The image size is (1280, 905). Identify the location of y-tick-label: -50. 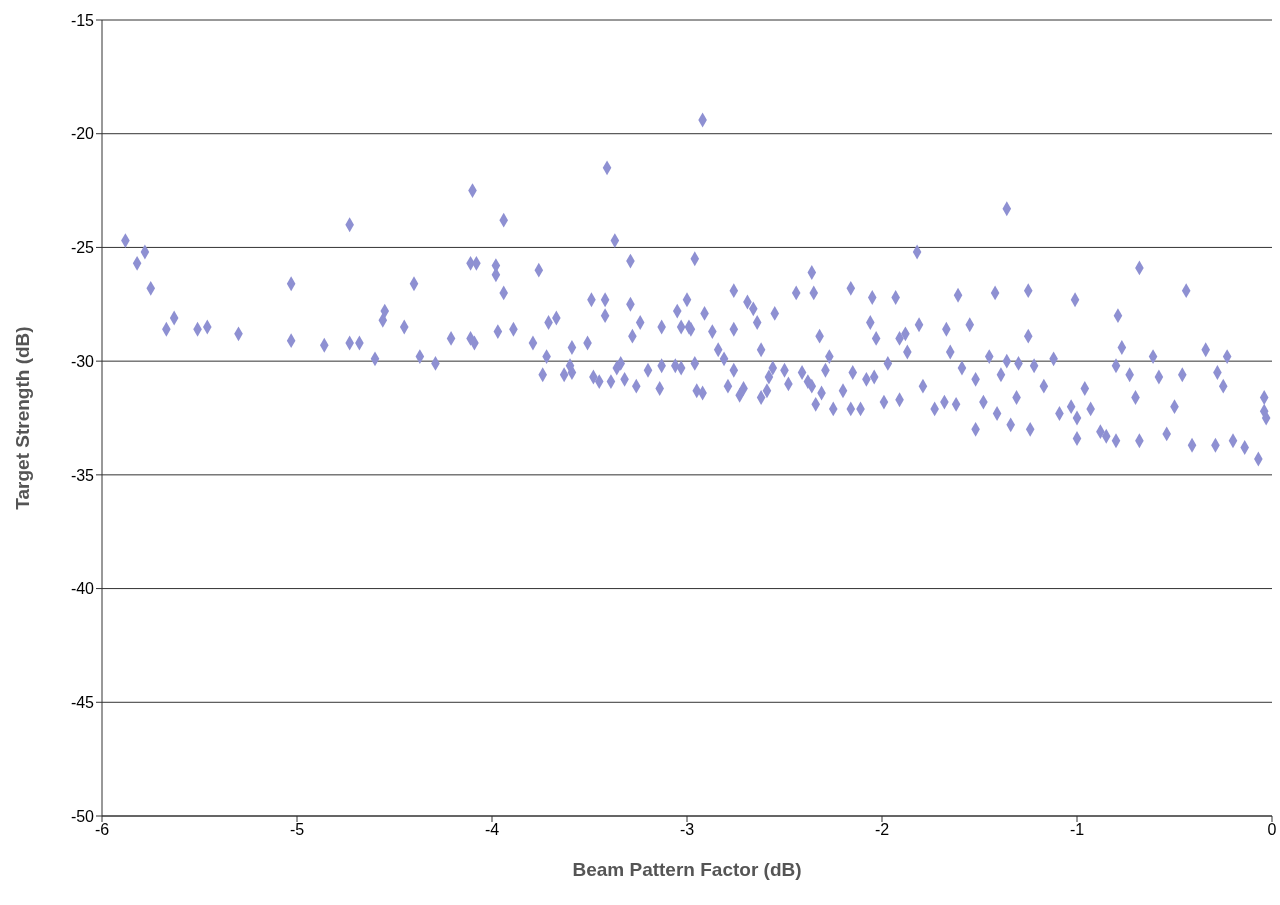
(82, 816).